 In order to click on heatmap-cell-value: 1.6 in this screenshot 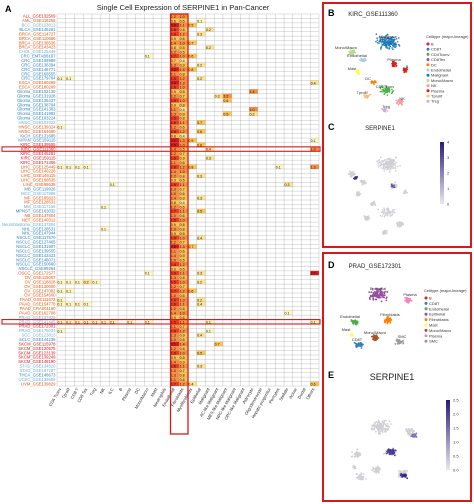, I will do `click(173, 185)`.